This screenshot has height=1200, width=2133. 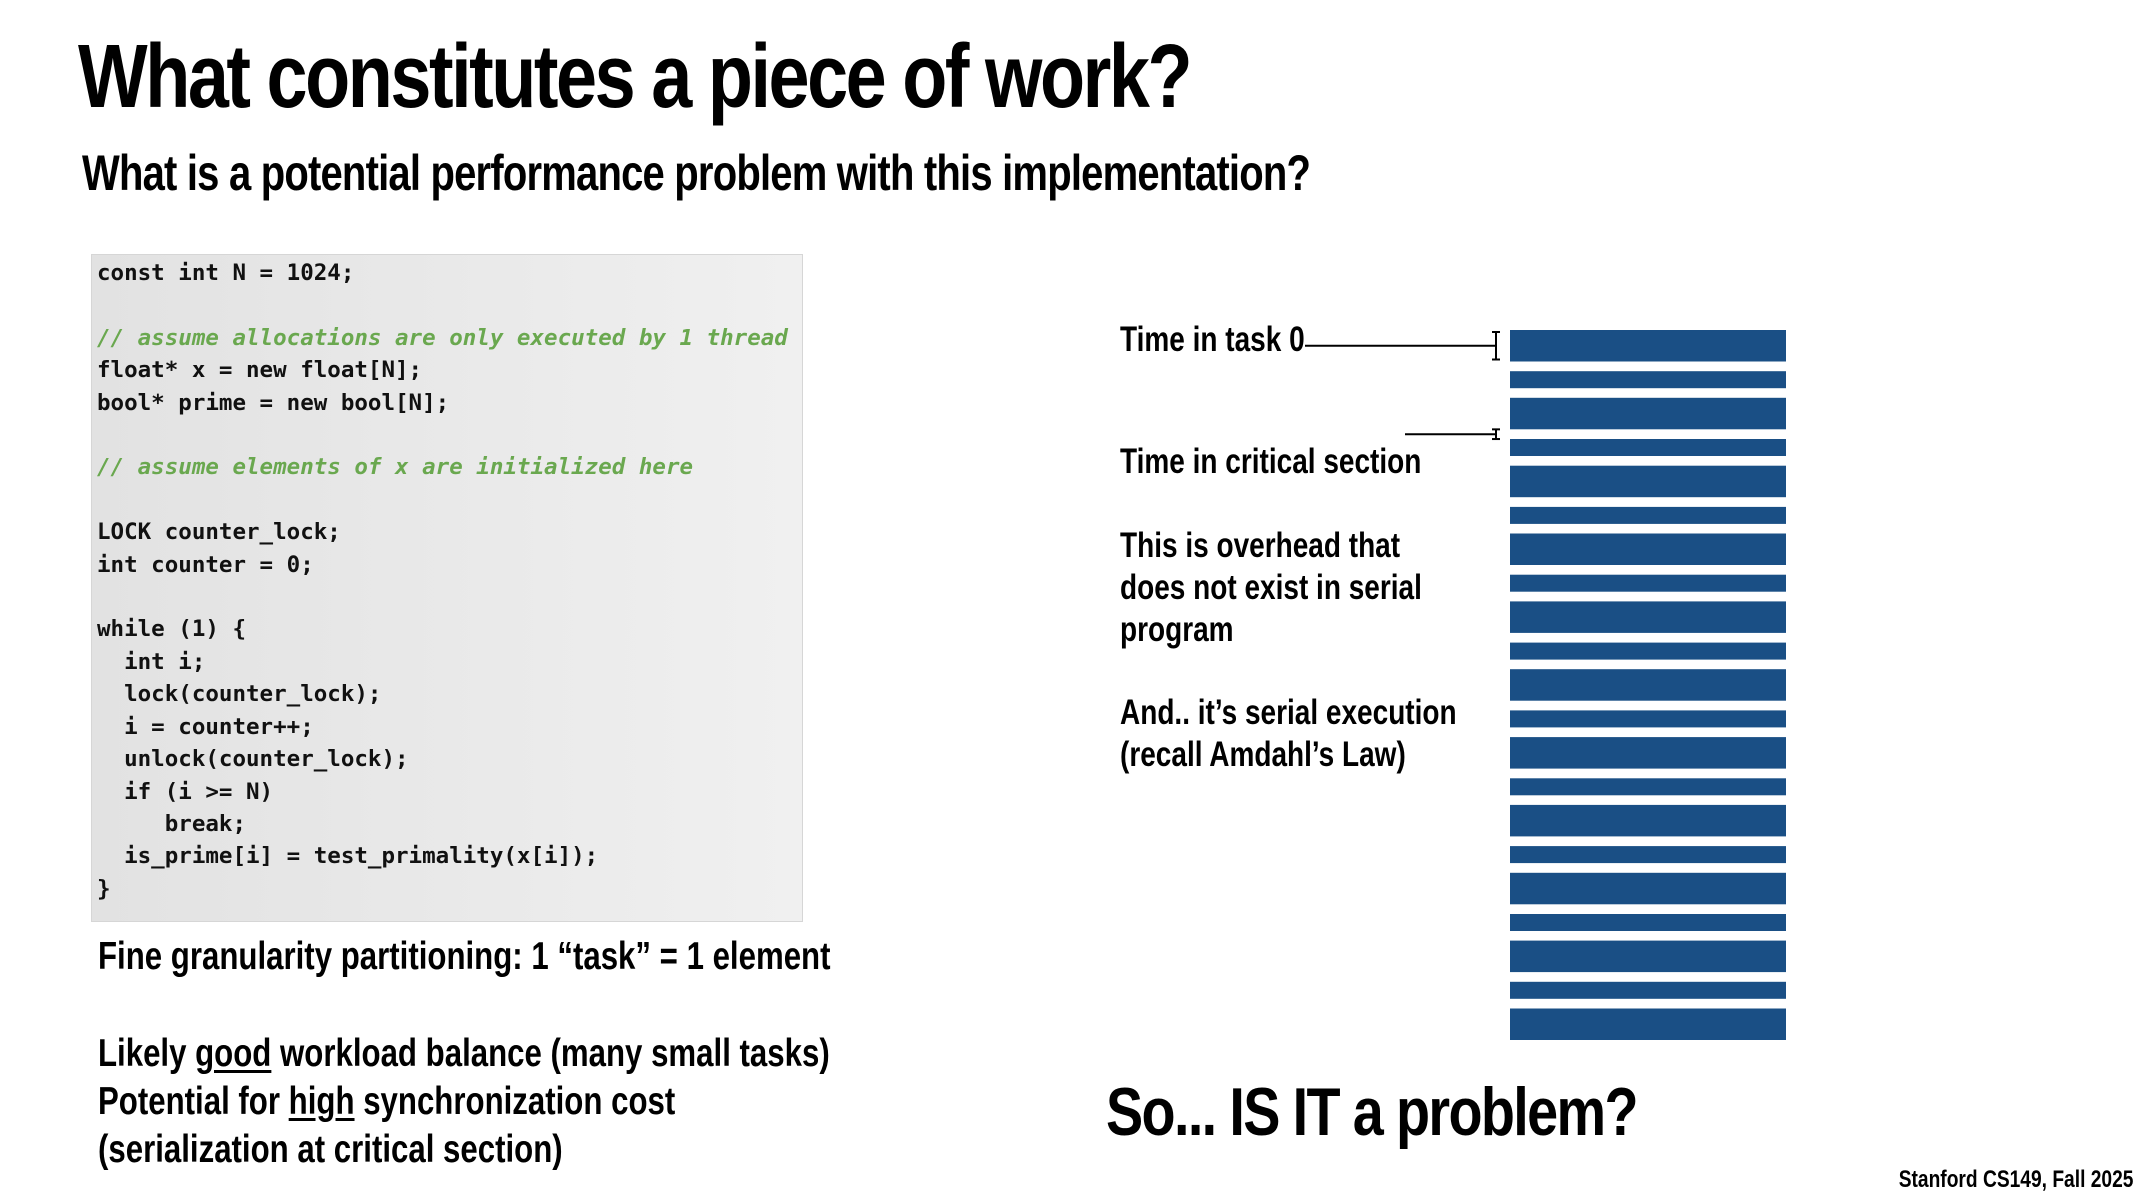 I want to click on code-line: }, so click(x=104, y=888).